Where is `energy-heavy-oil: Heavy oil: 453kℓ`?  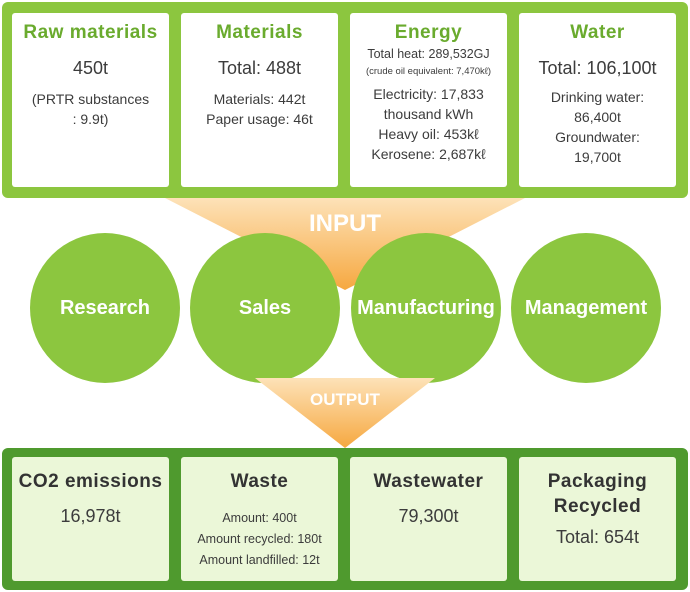 energy-heavy-oil: Heavy oil: 453kℓ is located at coordinates (428, 134).